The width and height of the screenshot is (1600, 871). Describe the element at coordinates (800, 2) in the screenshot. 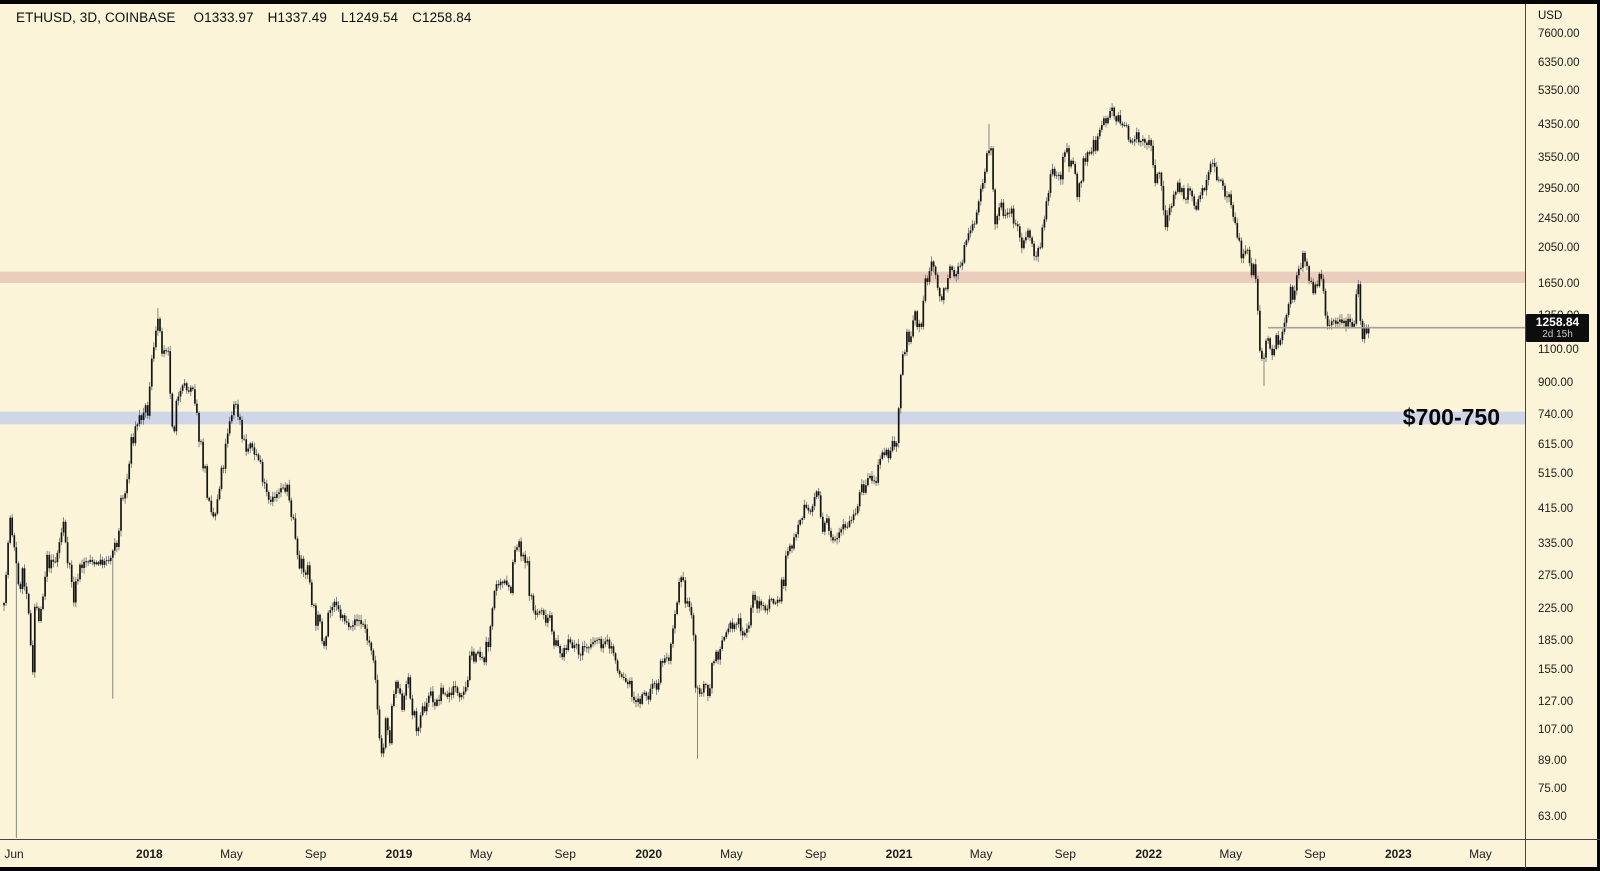

I see `window-edge-top` at that location.